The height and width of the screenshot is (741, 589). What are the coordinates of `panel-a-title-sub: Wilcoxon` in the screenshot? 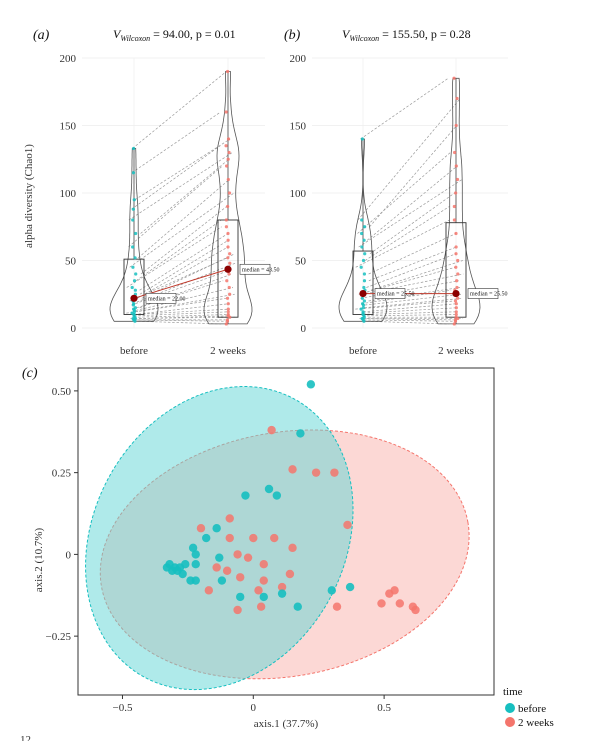 It's located at (135, 38).